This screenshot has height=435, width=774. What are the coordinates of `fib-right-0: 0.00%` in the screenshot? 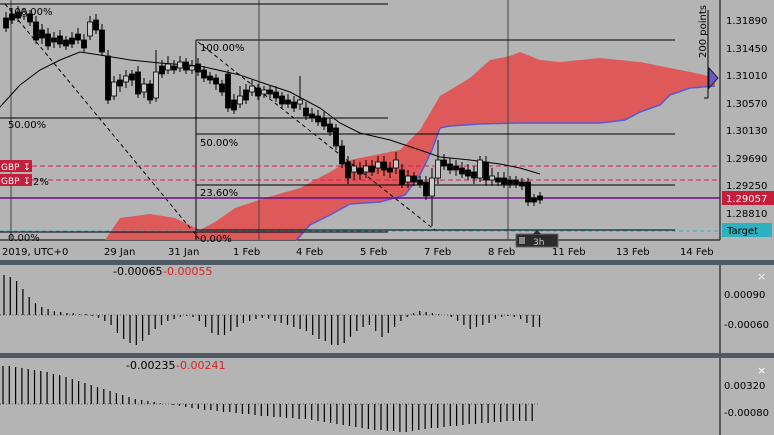 It's located at (216, 239).